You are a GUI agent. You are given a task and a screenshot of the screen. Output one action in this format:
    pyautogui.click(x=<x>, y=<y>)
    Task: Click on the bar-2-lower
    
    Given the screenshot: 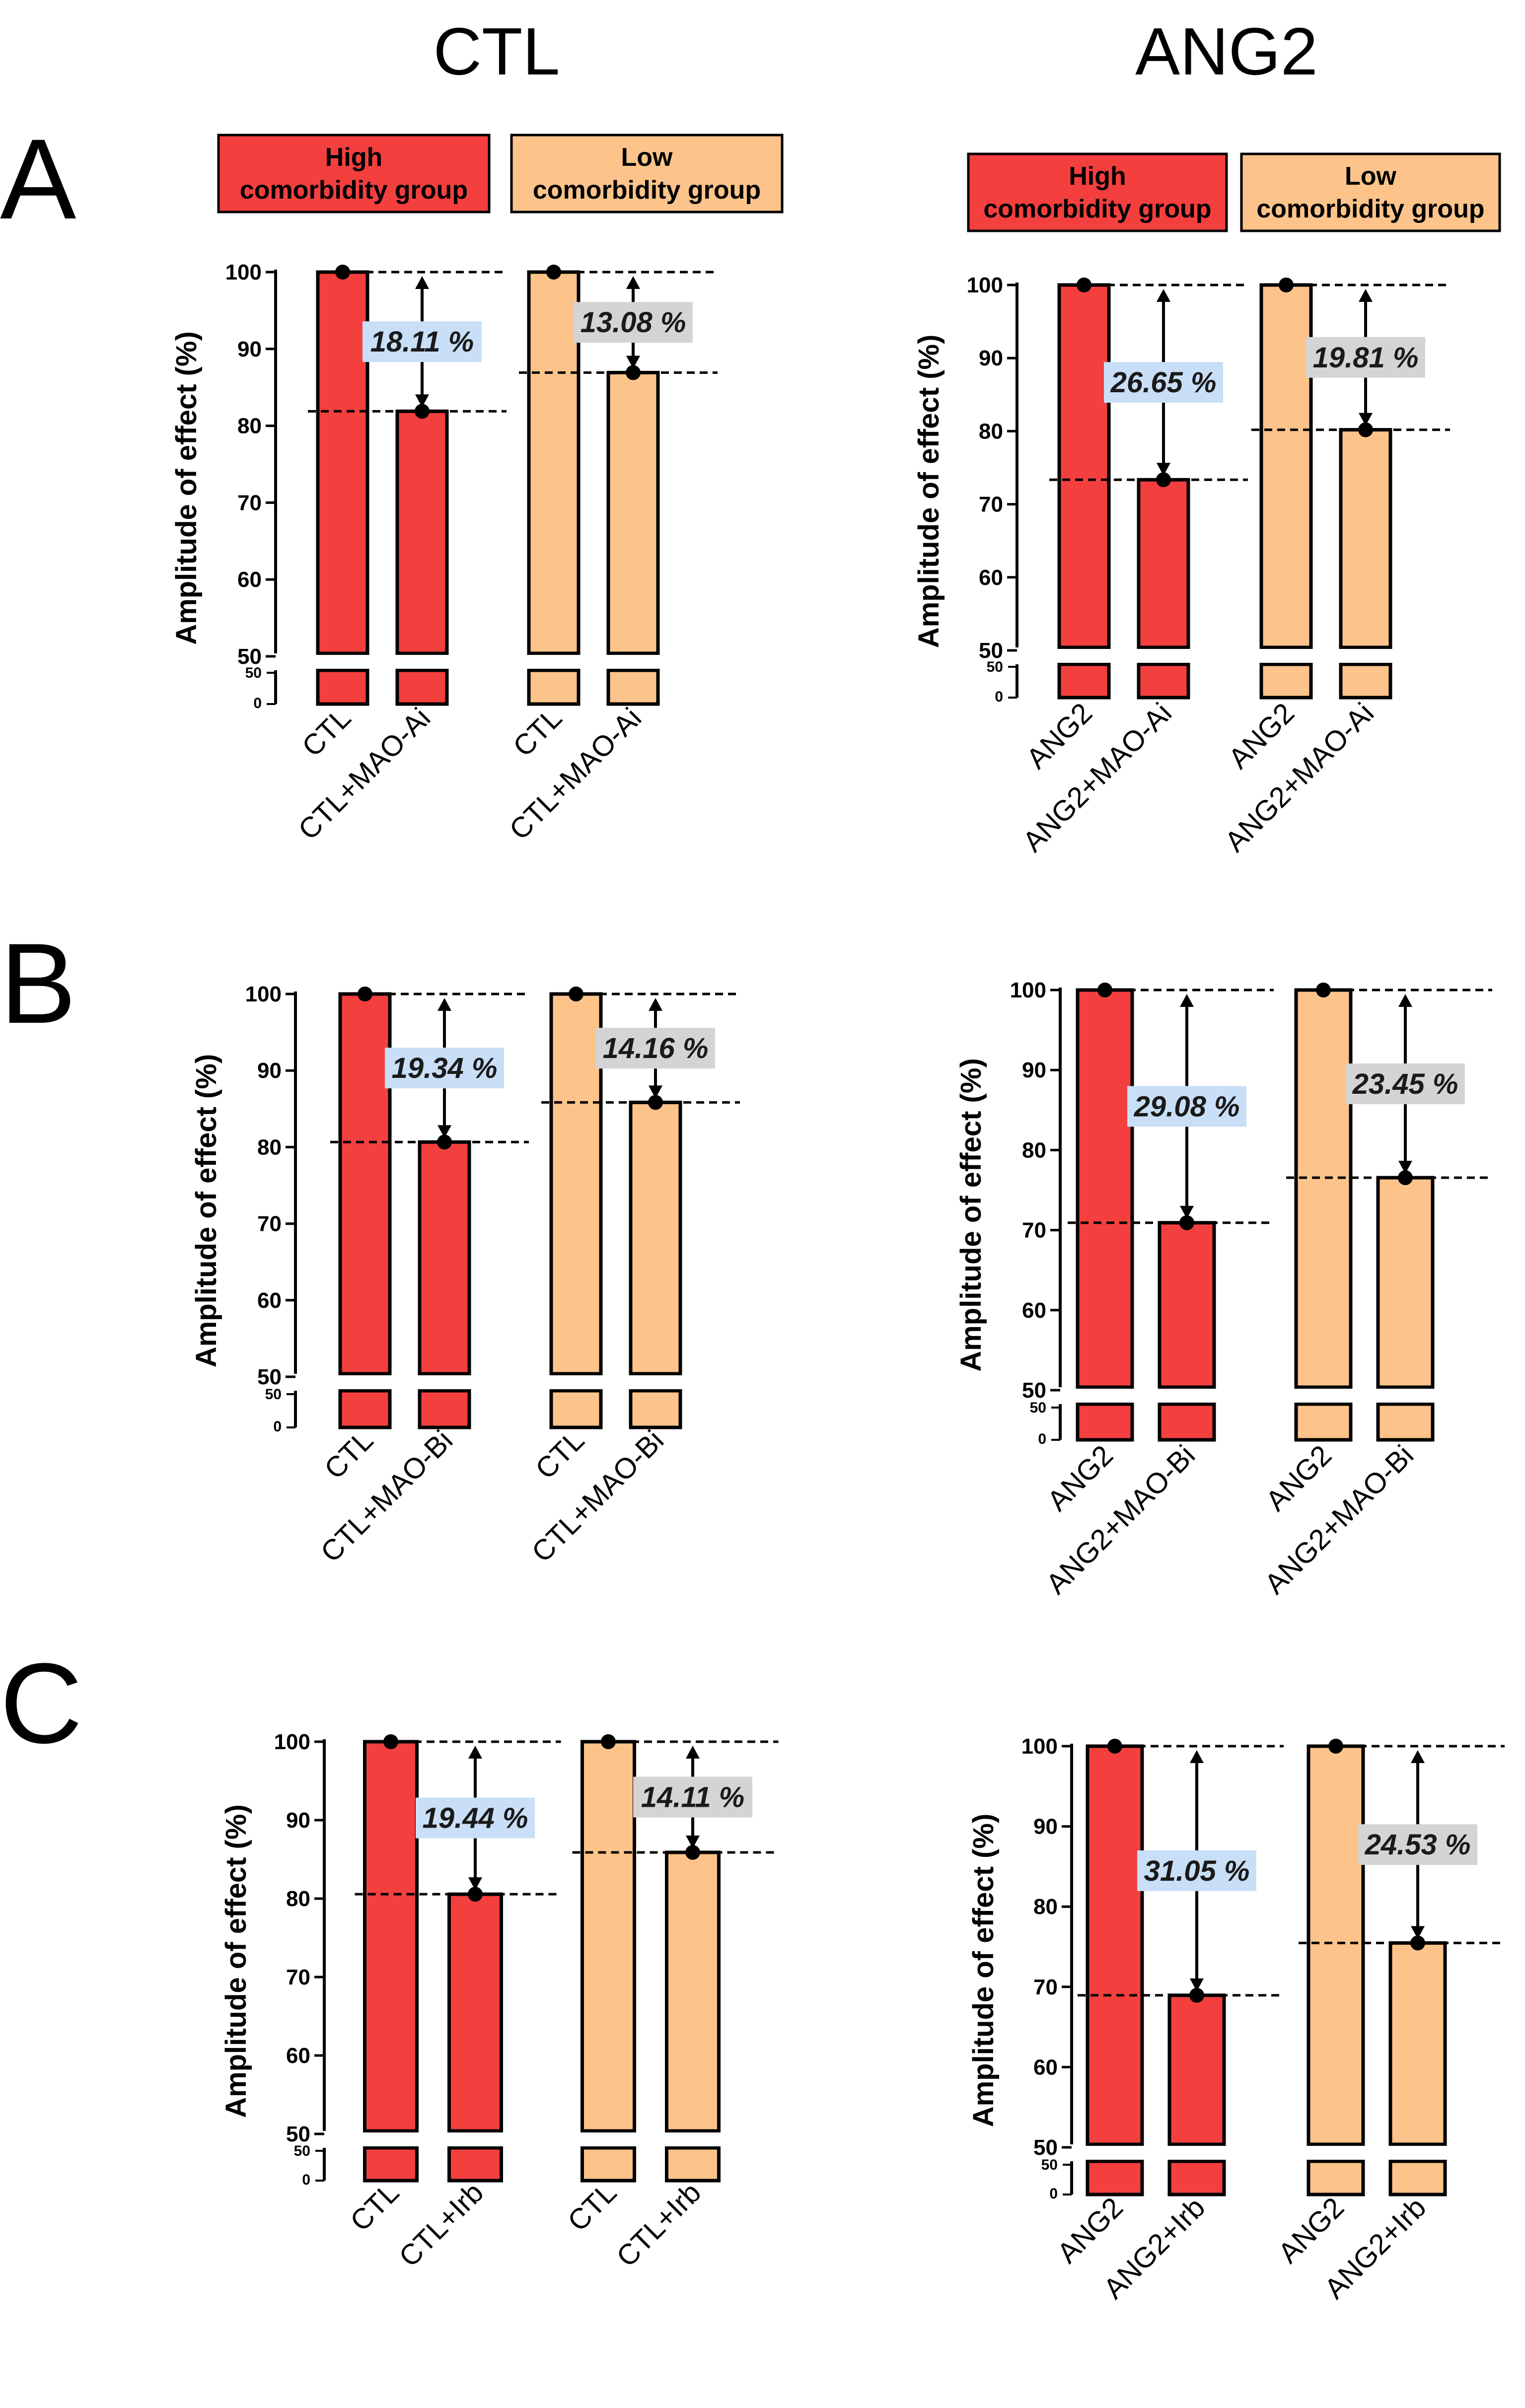 What is the action you would take?
    pyautogui.click(x=1187, y=1422)
    